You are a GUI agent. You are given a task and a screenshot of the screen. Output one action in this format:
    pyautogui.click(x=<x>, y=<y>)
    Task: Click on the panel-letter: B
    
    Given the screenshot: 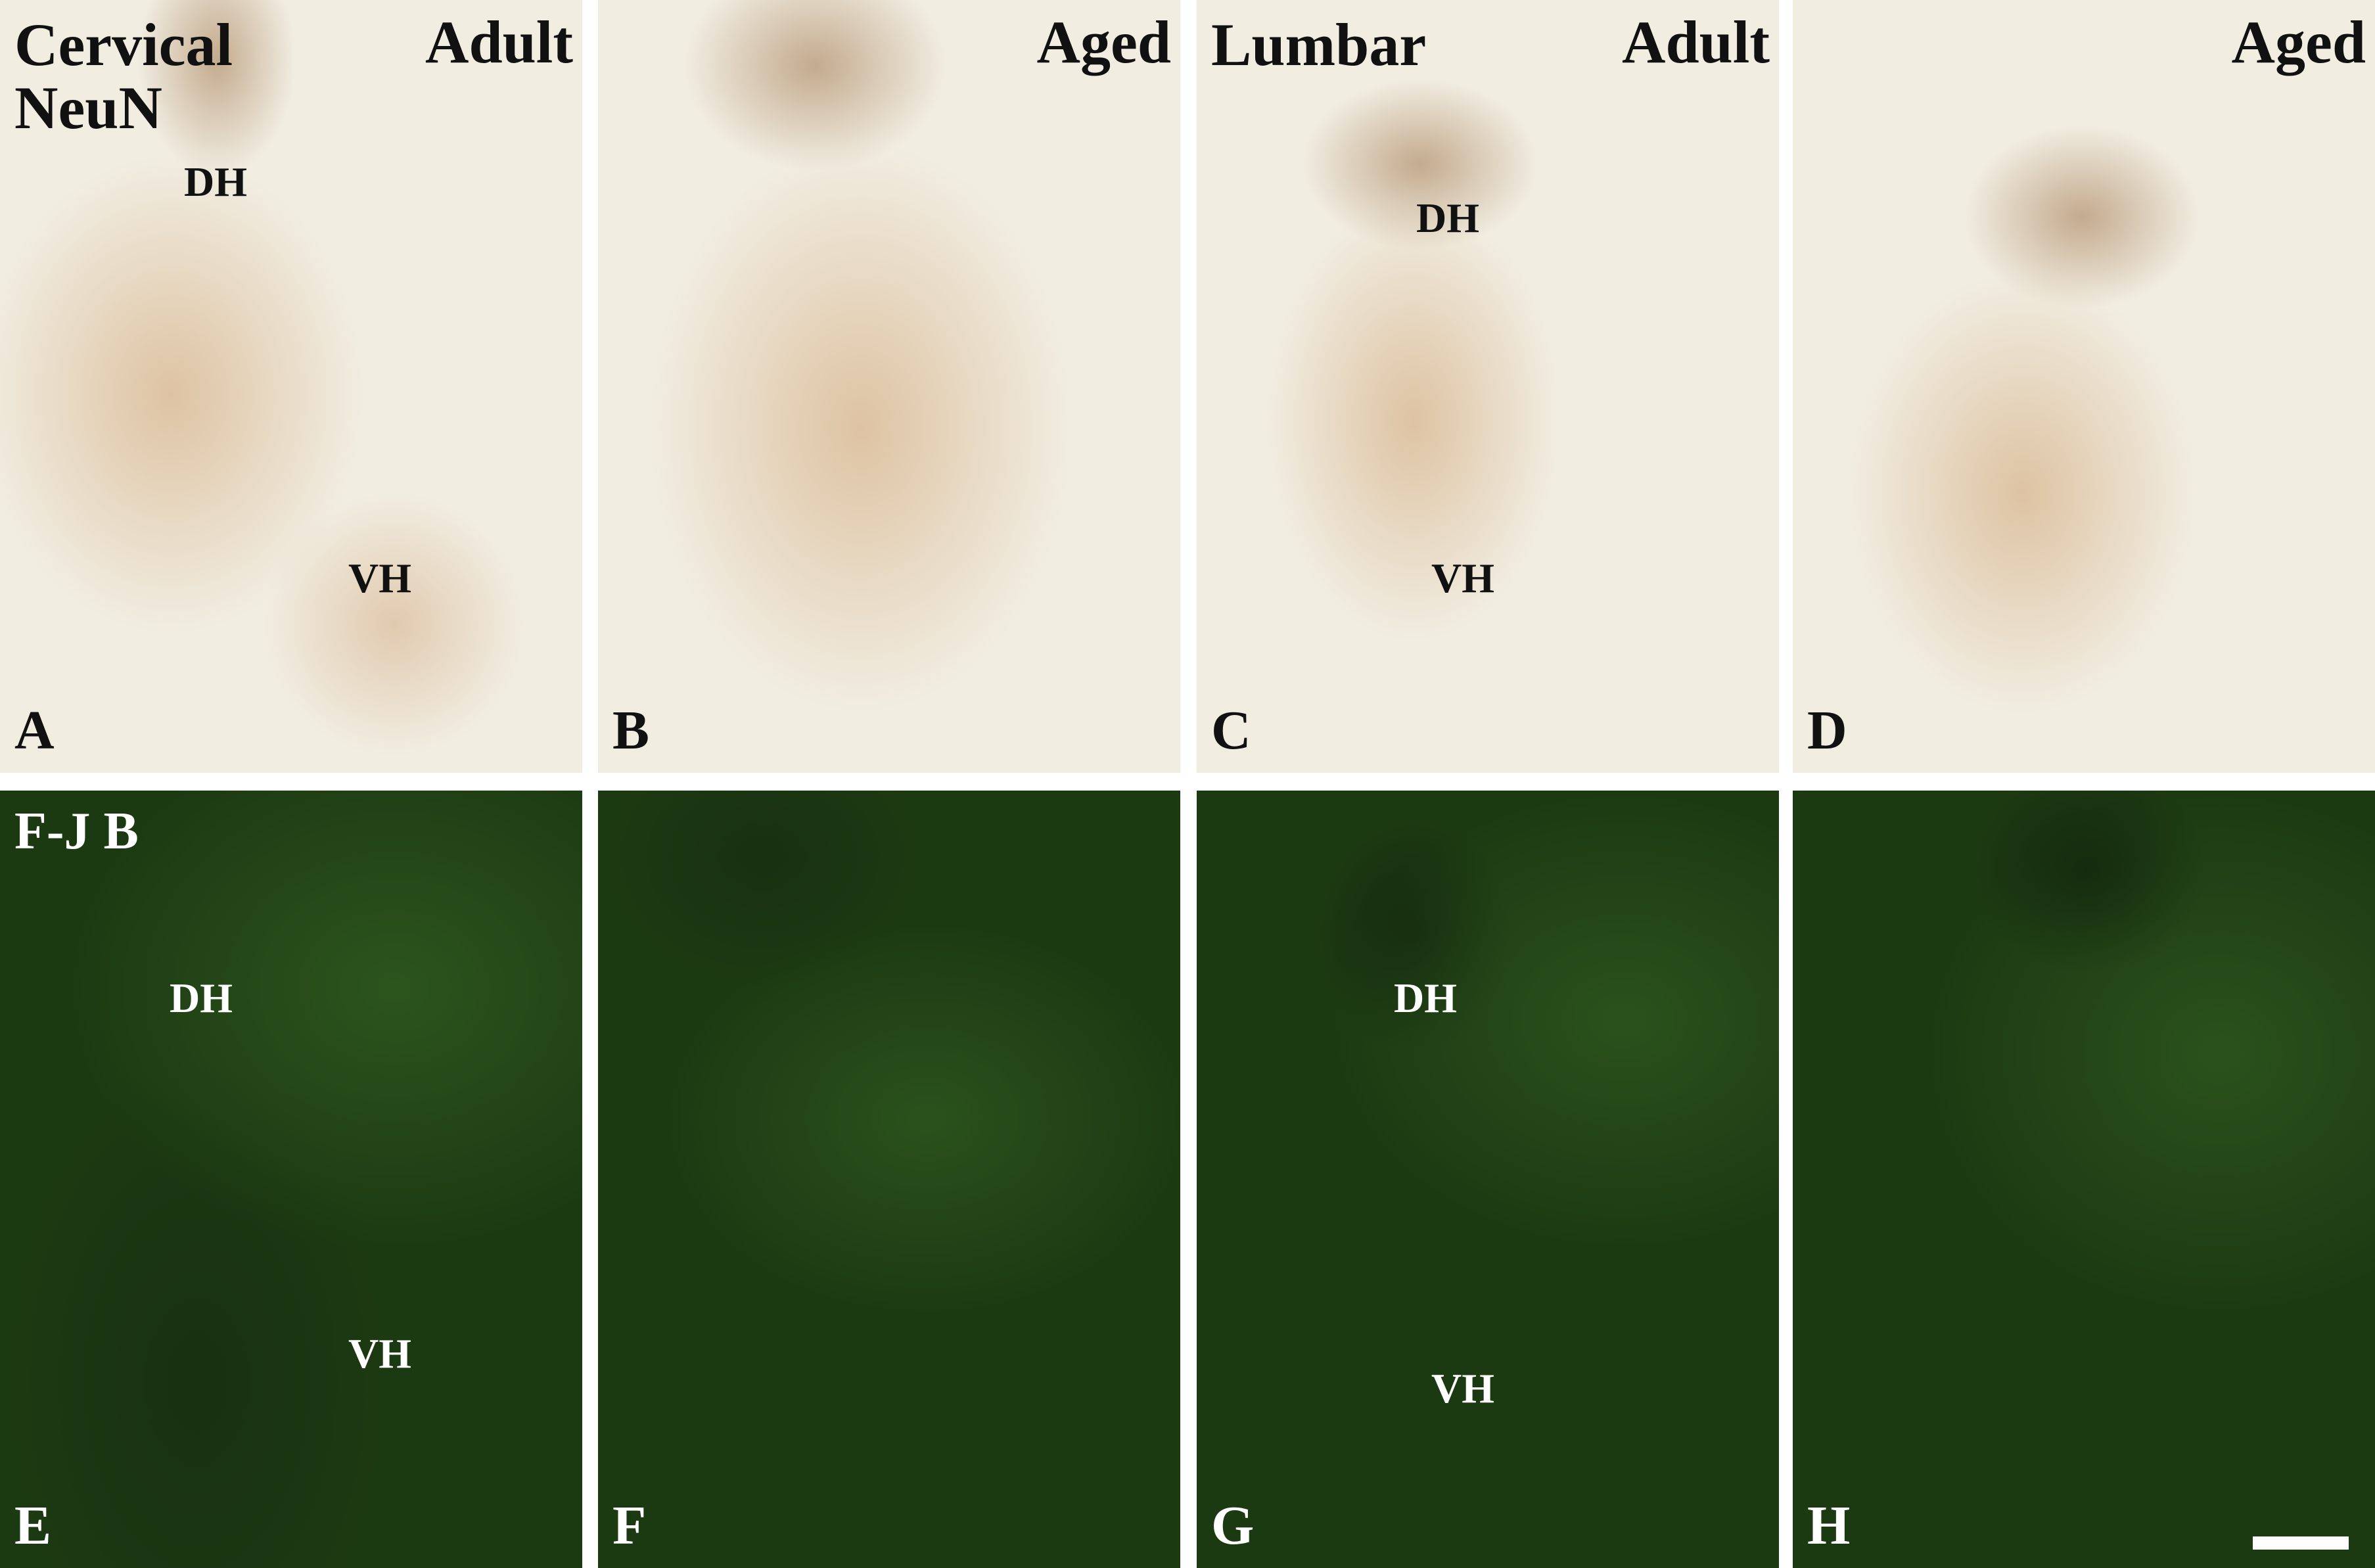 What is the action you would take?
    pyautogui.click(x=631, y=730)
    